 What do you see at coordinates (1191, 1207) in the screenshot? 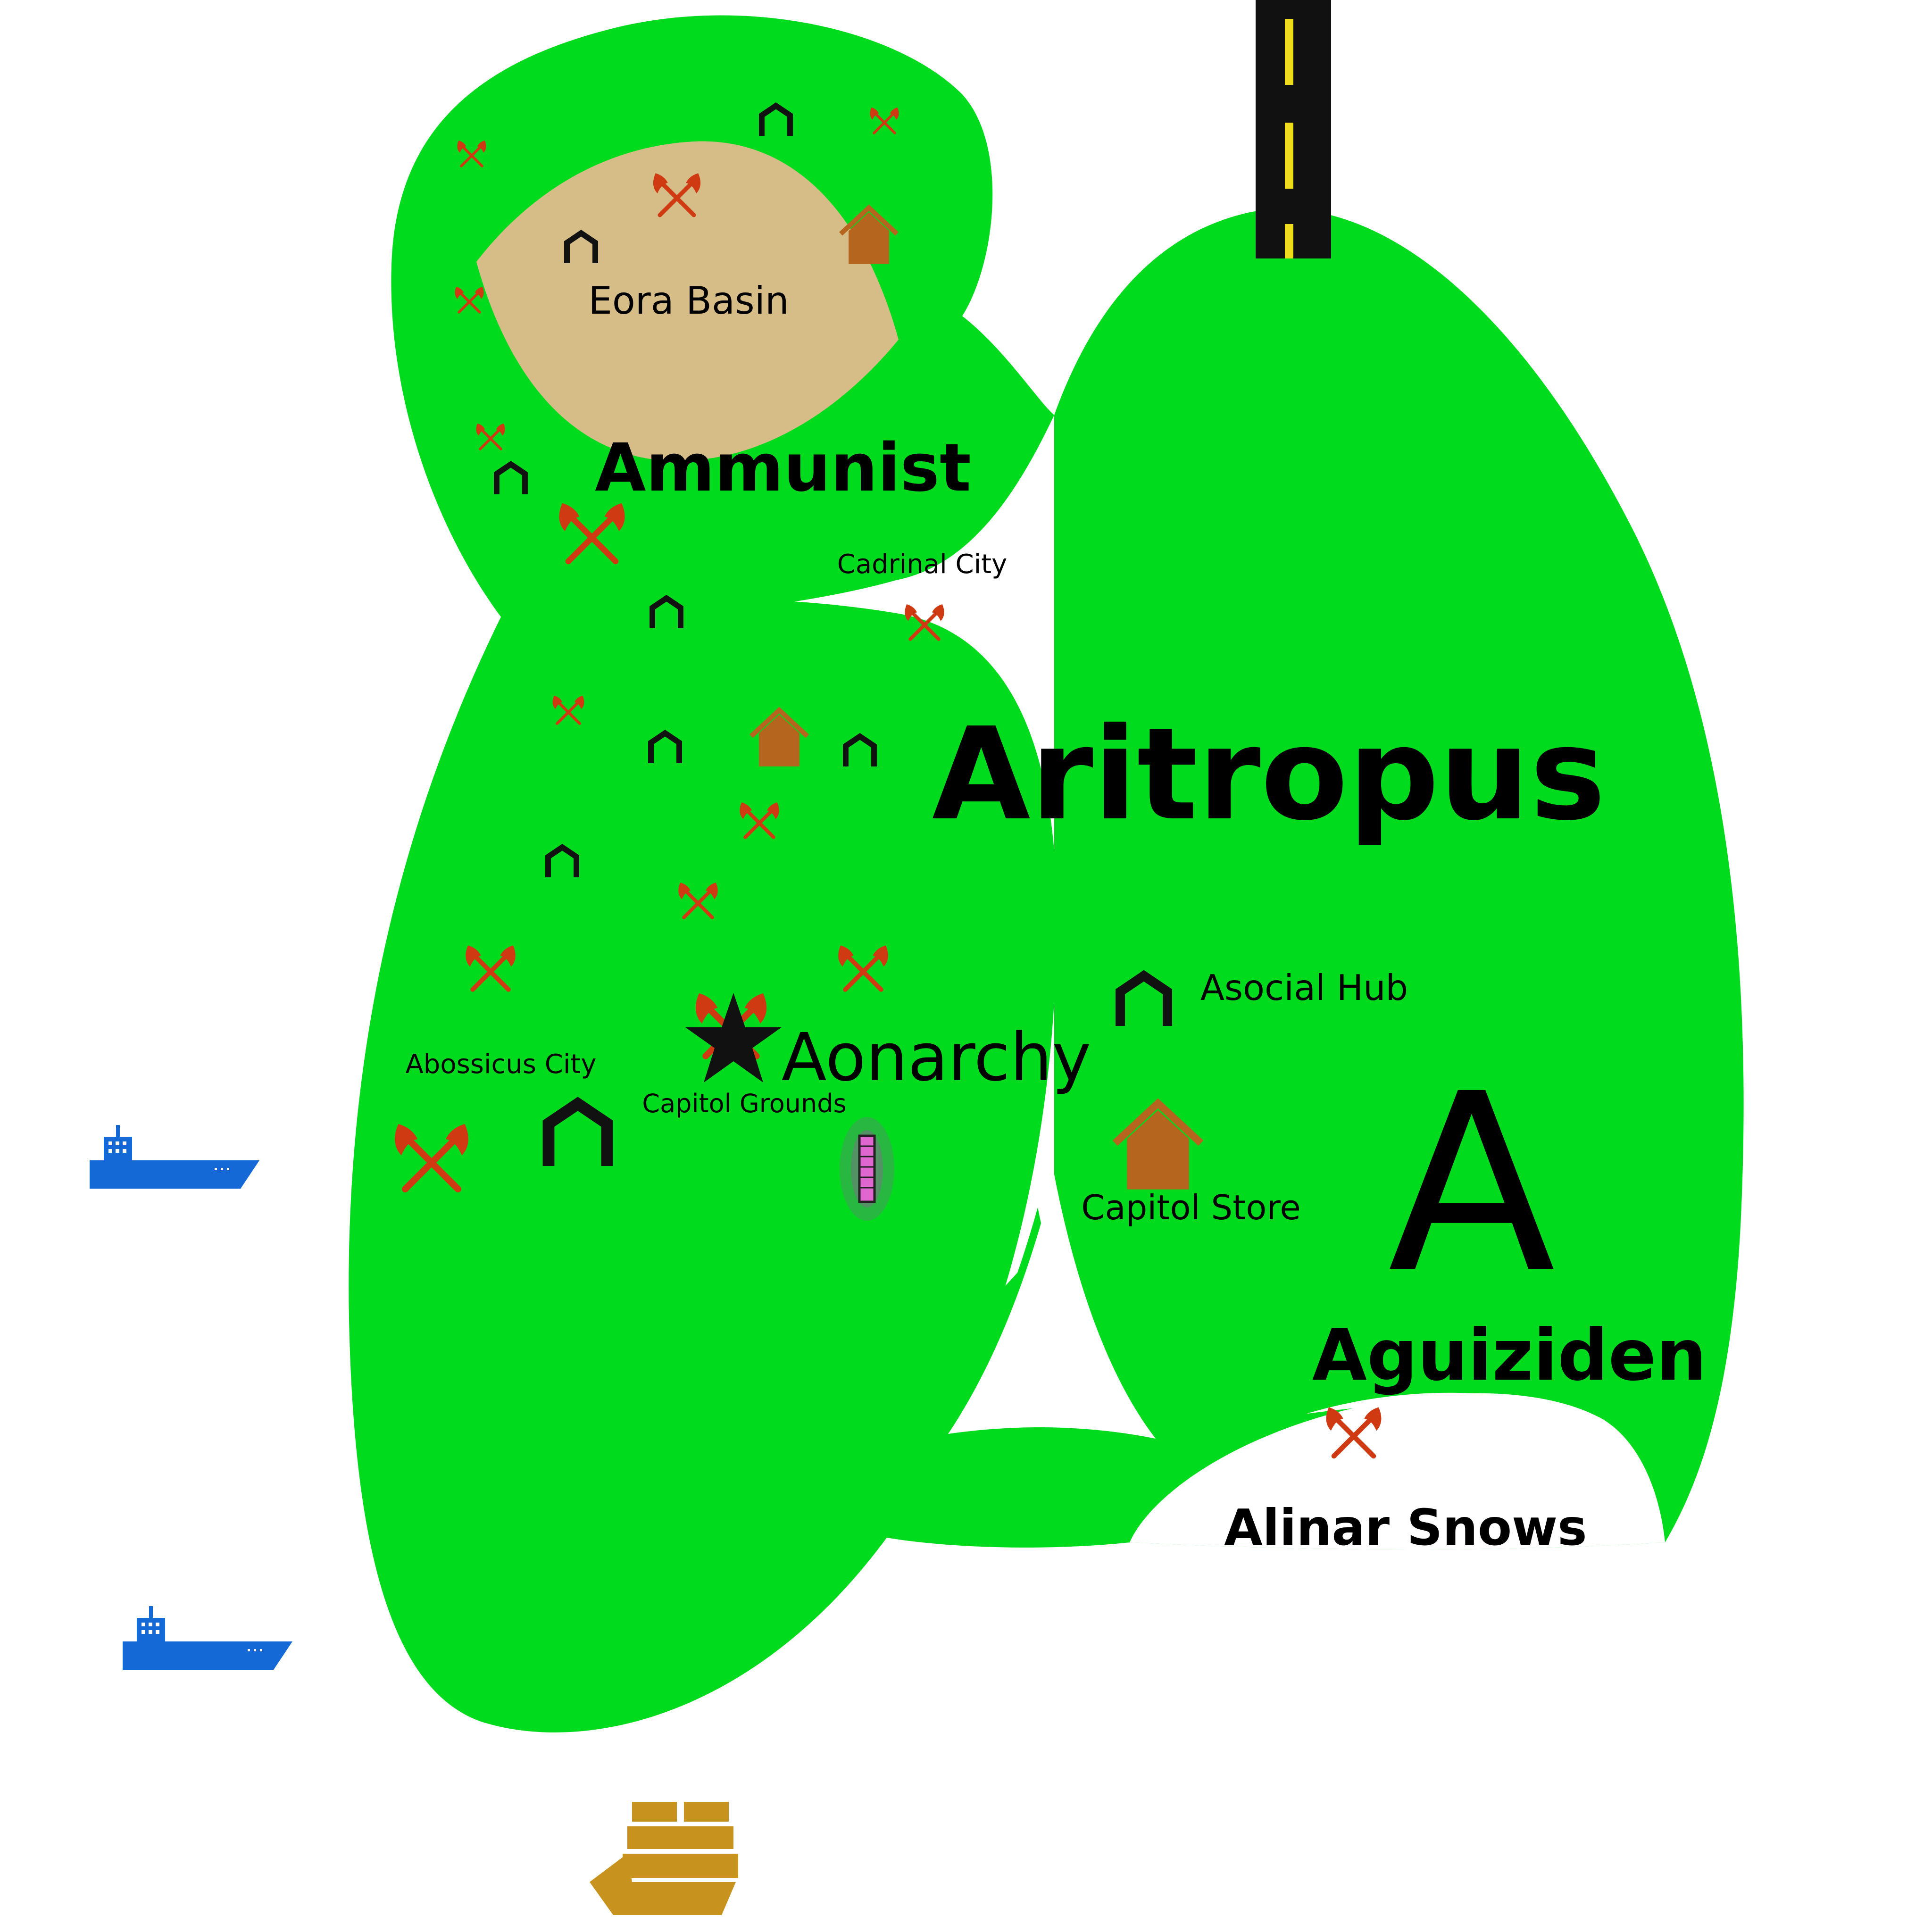
I see `label-capitol-store: Capitol Store` at bounding box center [1191, 1207].